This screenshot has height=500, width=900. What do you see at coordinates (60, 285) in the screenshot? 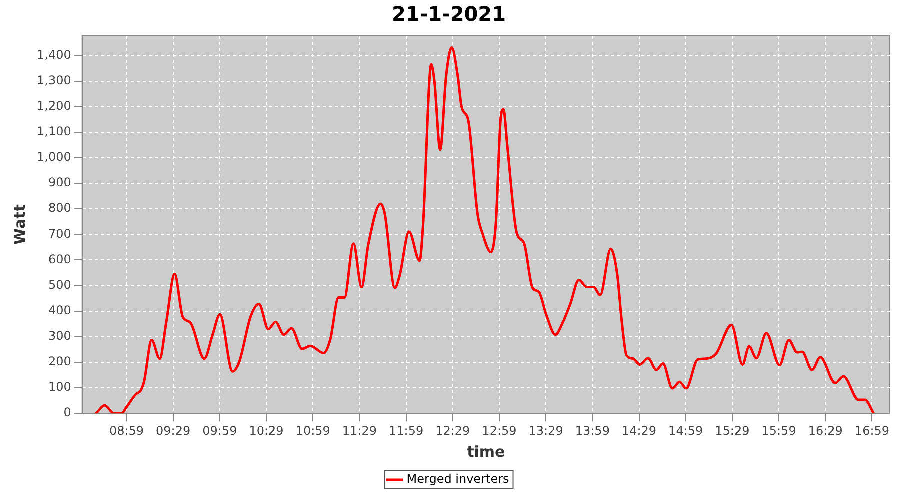
I see `y-tick-label: 500` at bounding box center [60, 285].